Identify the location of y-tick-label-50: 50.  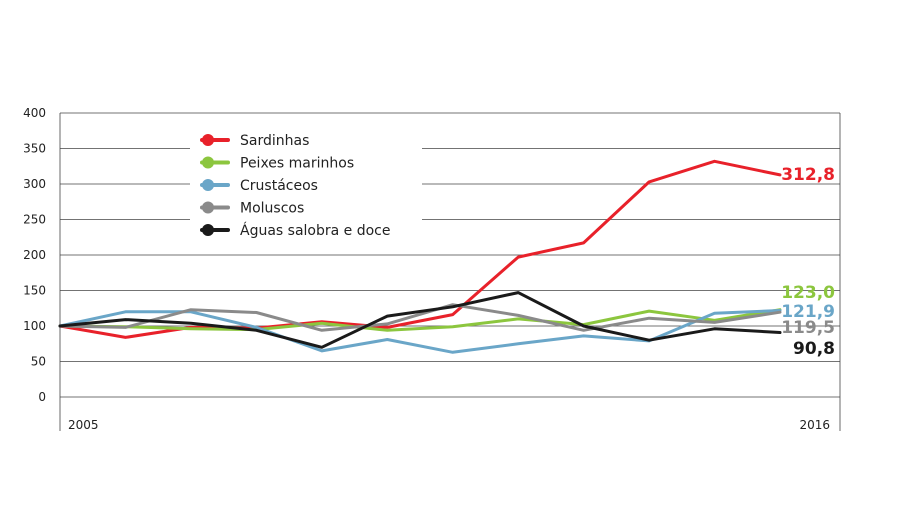
(38, 362).